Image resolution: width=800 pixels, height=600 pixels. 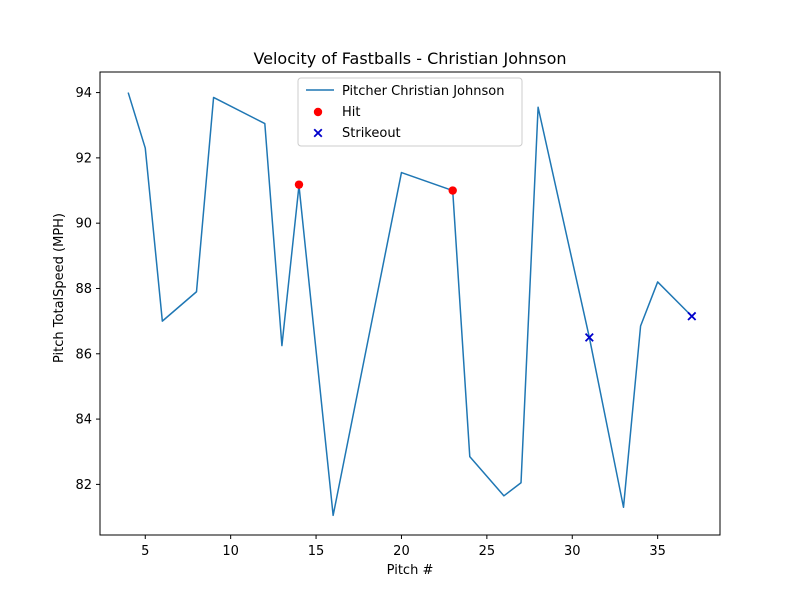 I want to click on legend-swatch-hit, so click(x=318, y=112).